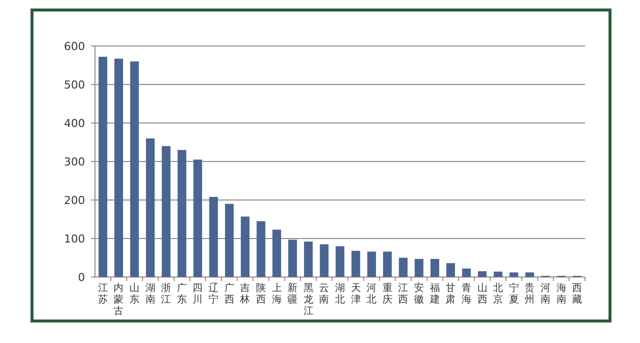 This screenshot has width=640, height=343. I want to click on x-tick-label: 广西, so click(229, 294).